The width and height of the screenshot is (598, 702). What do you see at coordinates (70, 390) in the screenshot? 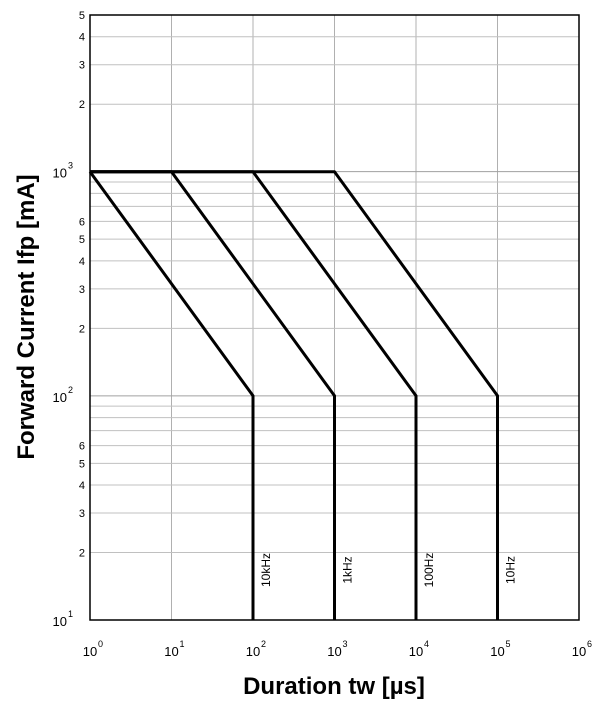
I see `y-tick-exponent: 2` at bounding box center [70, 390].